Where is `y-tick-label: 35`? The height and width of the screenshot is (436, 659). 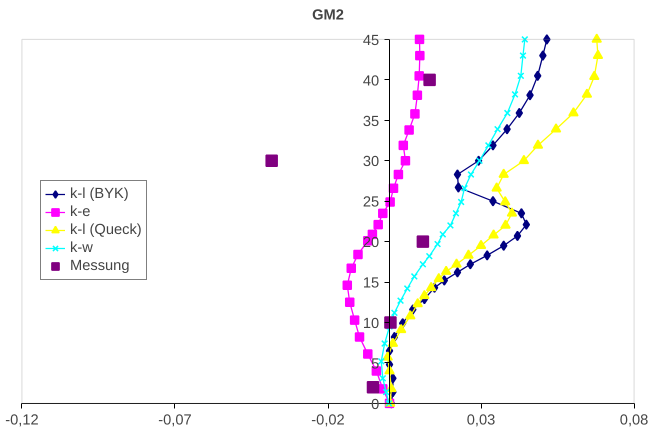
y-tick-label: 35 is located at coordinates (371, 122).